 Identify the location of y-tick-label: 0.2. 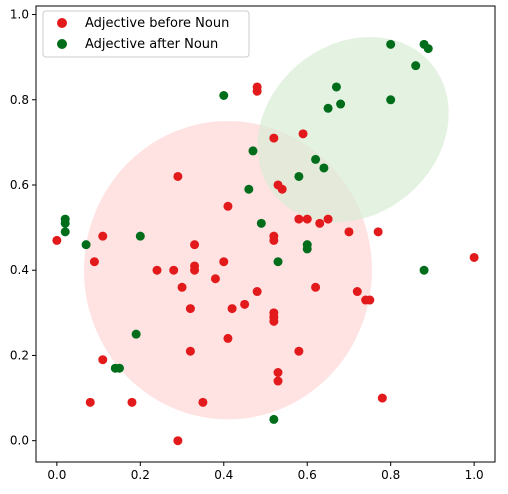
(19, 355).